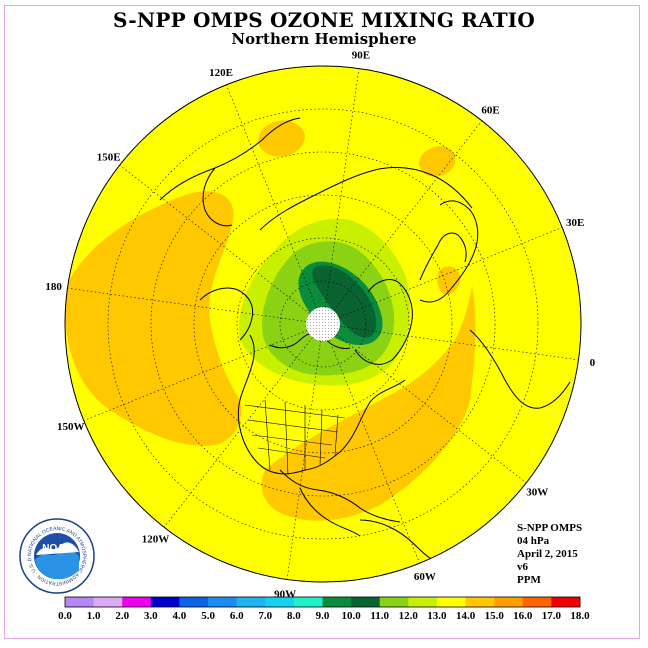  I want to click on longitude-label: 60W, so click(425, 577).